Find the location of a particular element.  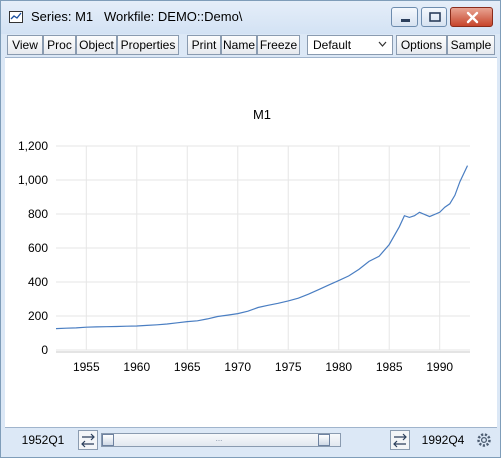

minimize-button is located at coordinates (404, 17).